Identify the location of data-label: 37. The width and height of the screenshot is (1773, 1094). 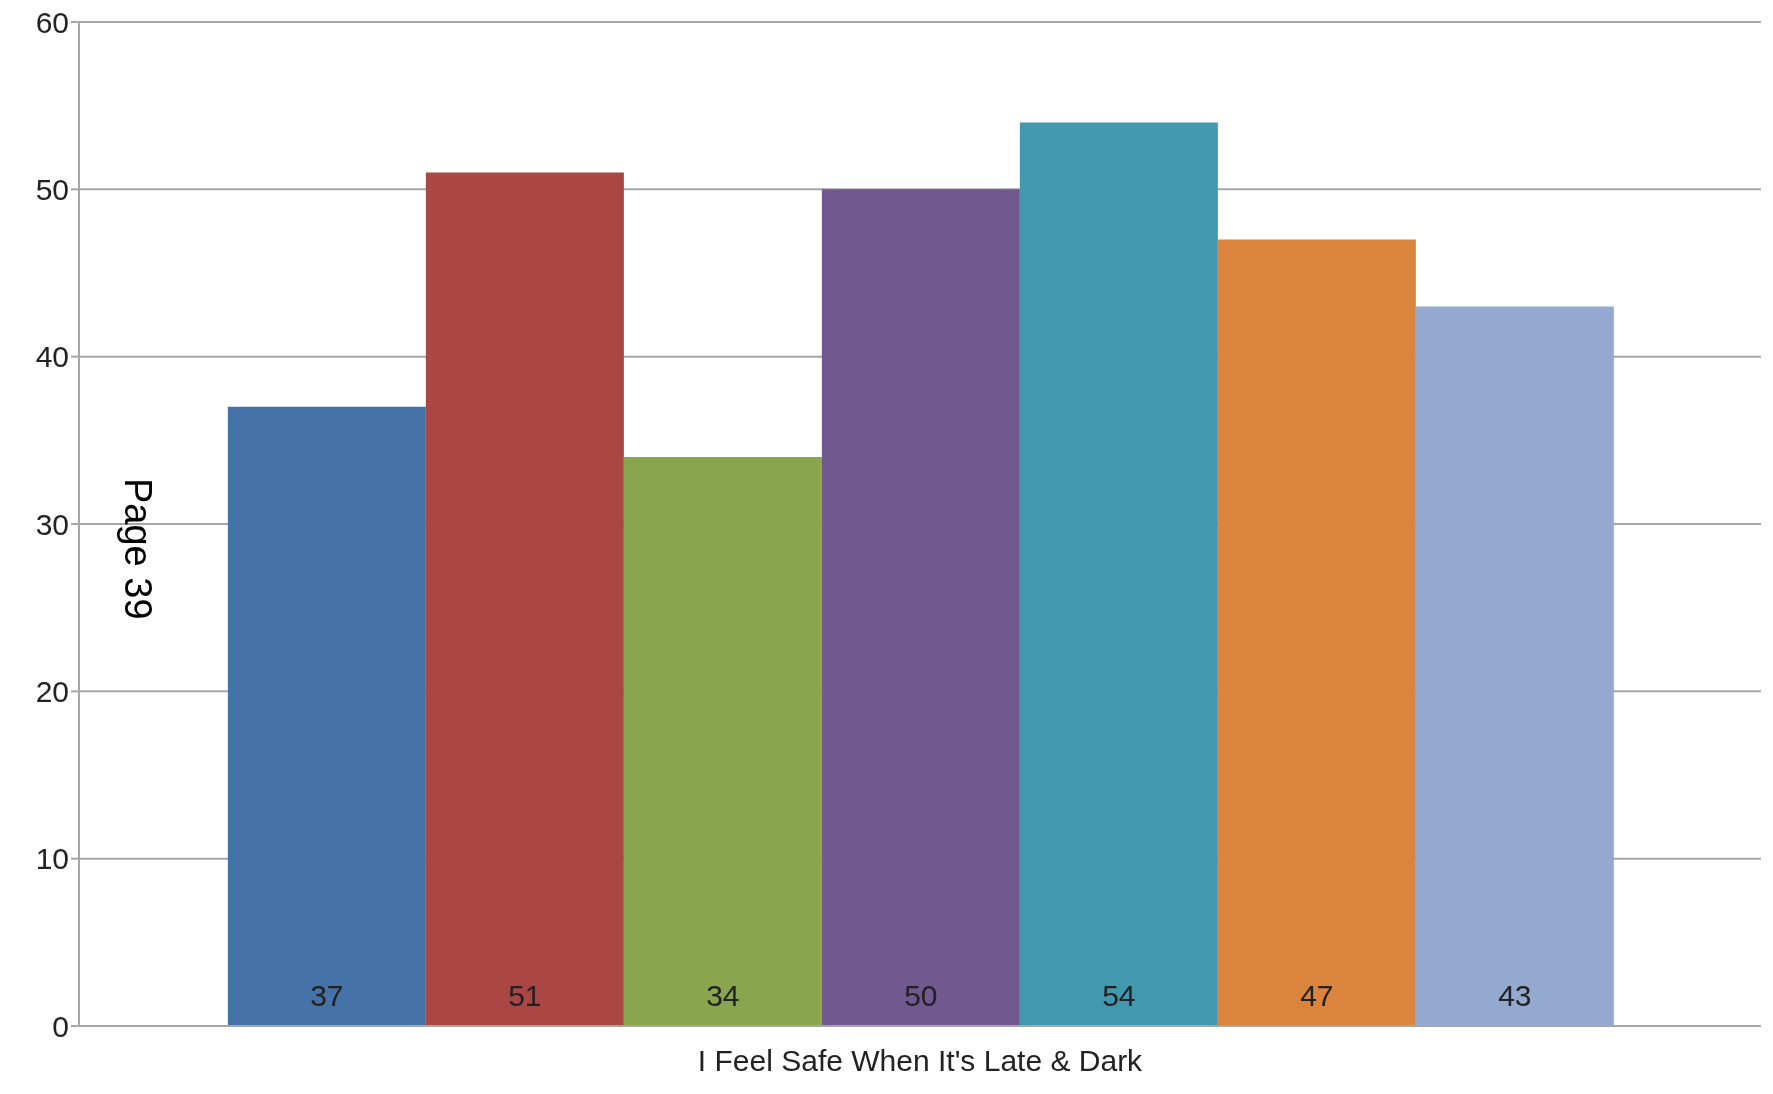
(327, 995).